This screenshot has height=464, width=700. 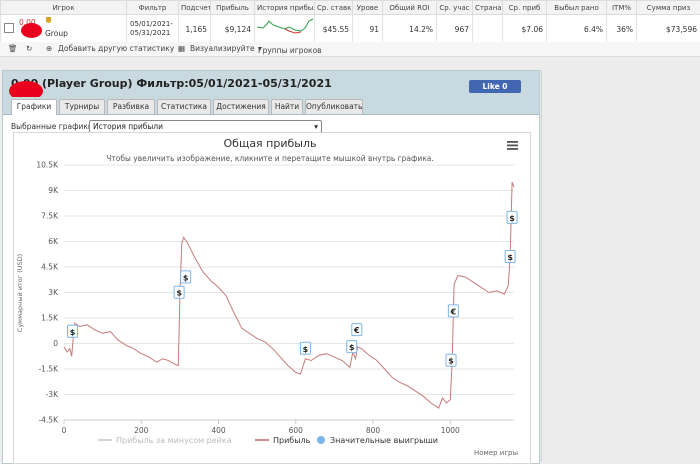 What do you see at coordinates (496, 453) in the screenshot?
I see `x-axis-label: Номер игры` at bounding box center [496, 453].